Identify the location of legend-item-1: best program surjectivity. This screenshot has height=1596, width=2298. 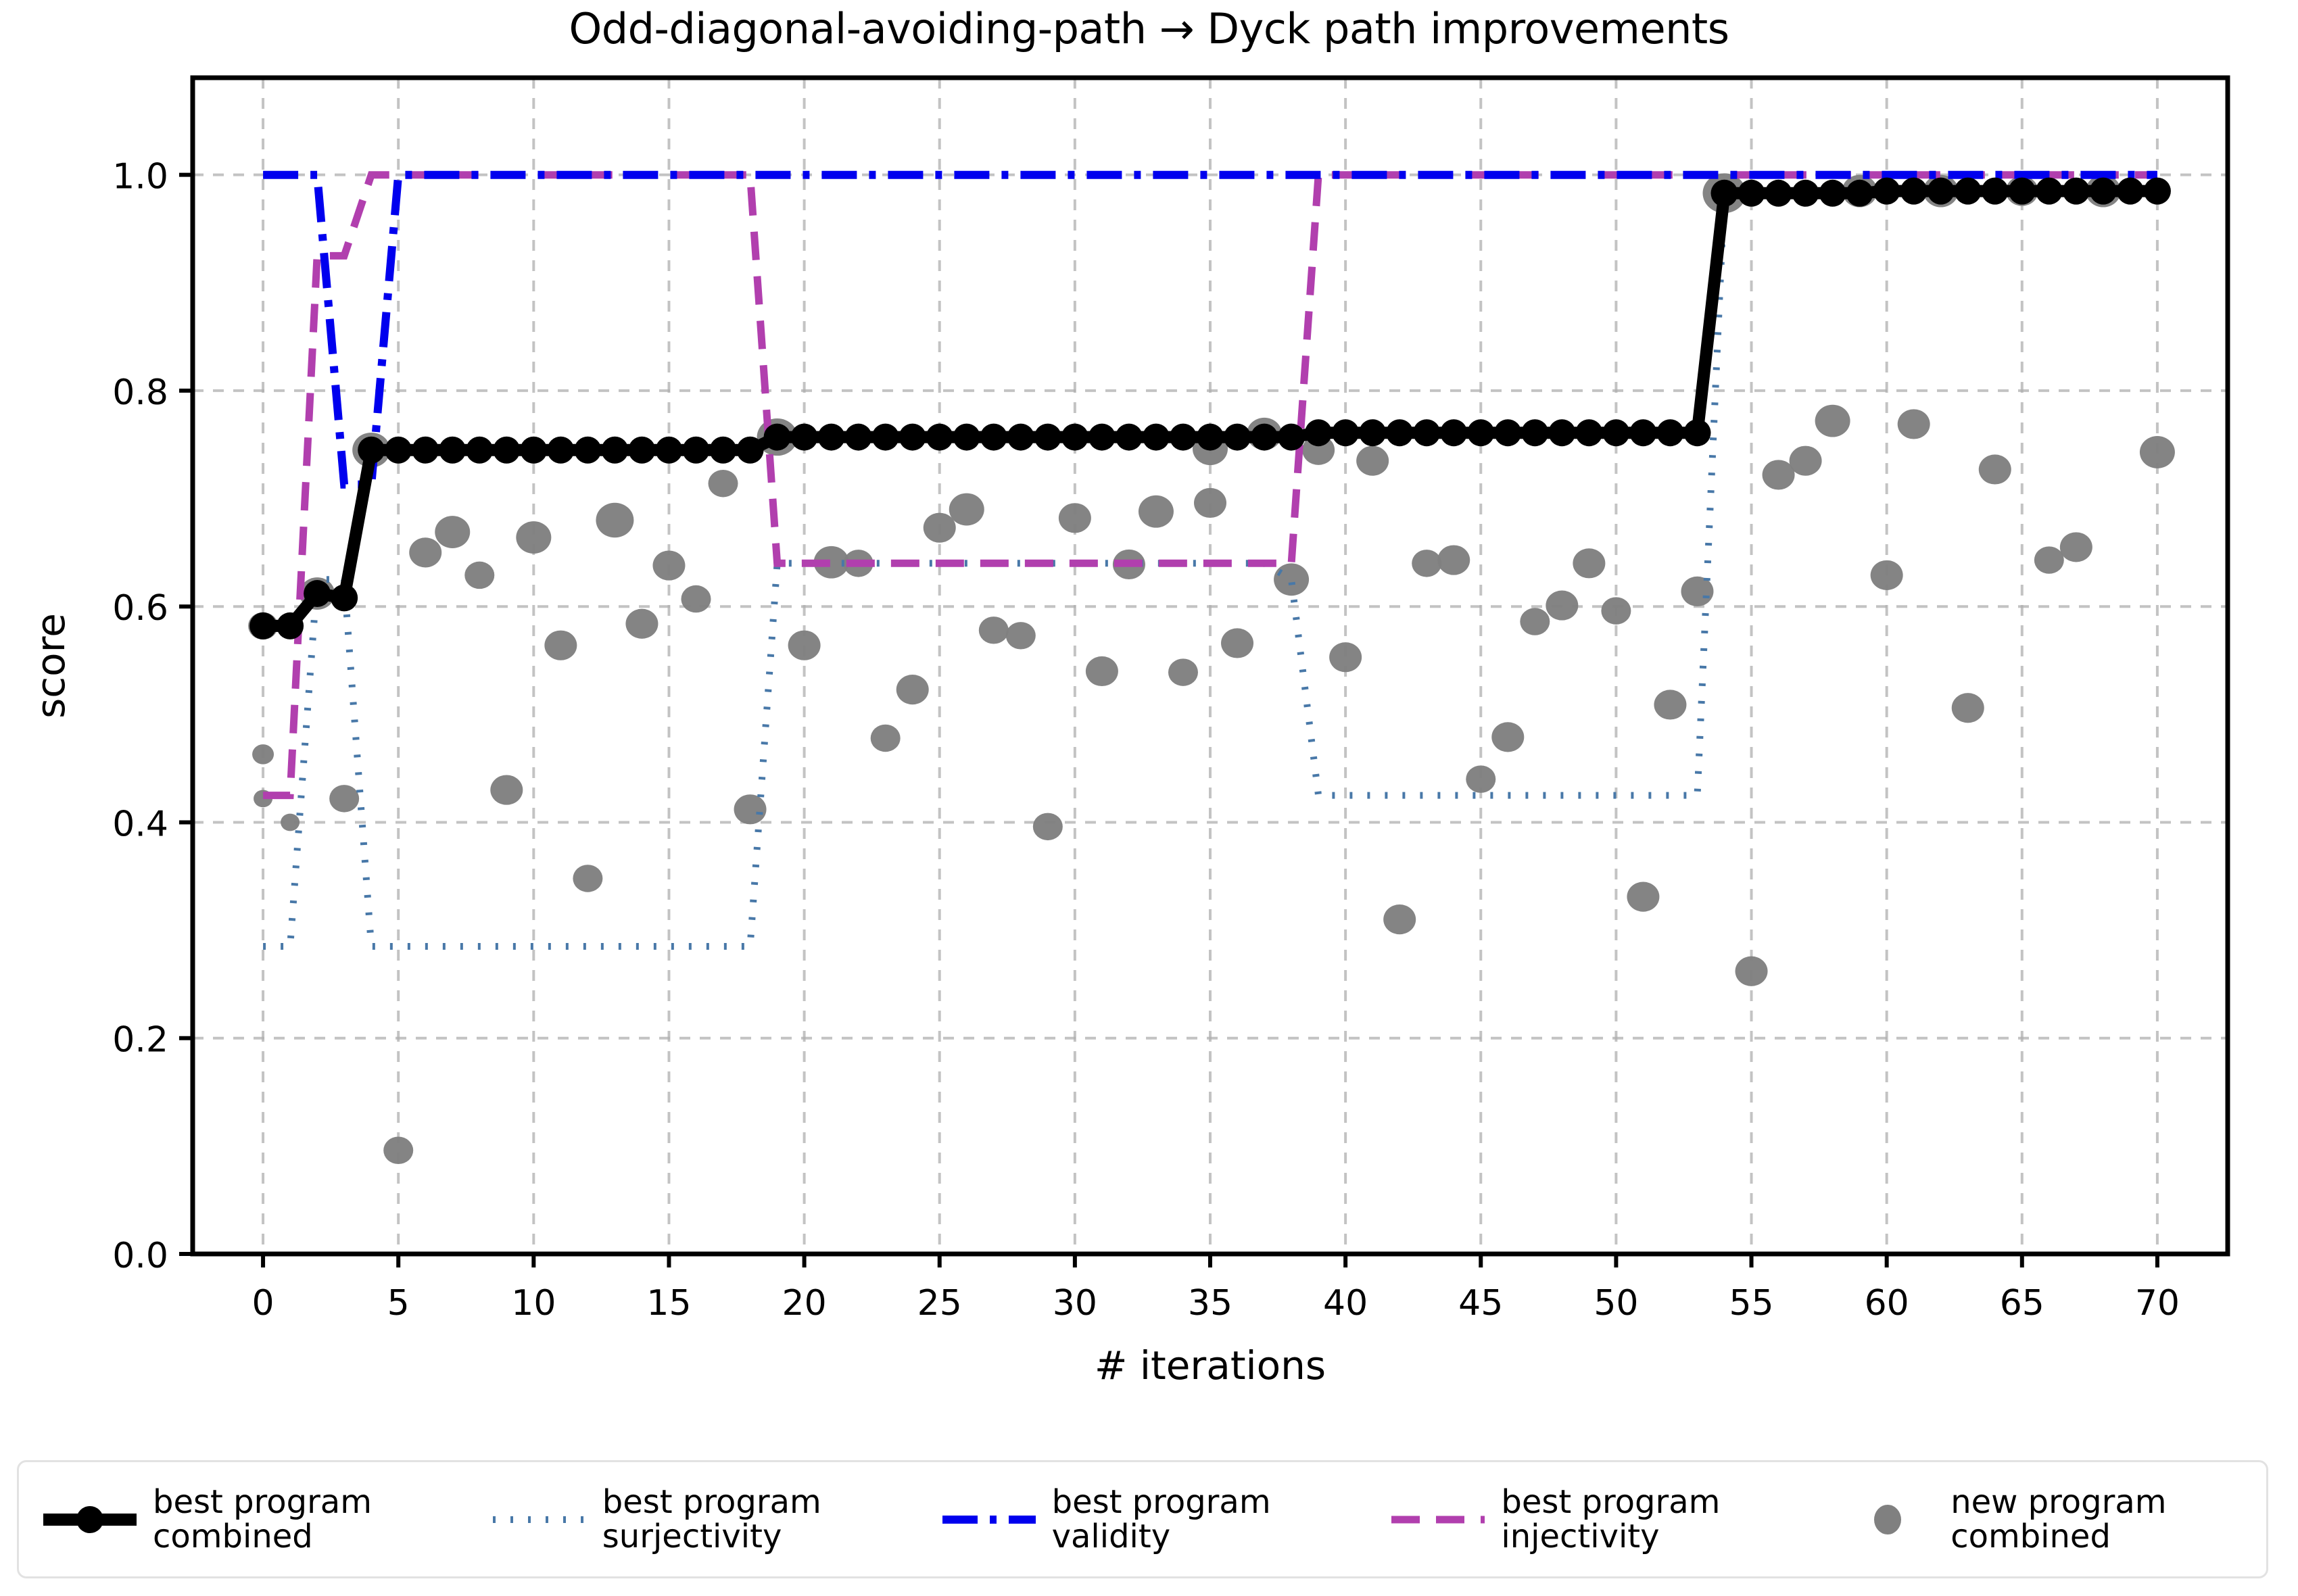
(693, 1519).